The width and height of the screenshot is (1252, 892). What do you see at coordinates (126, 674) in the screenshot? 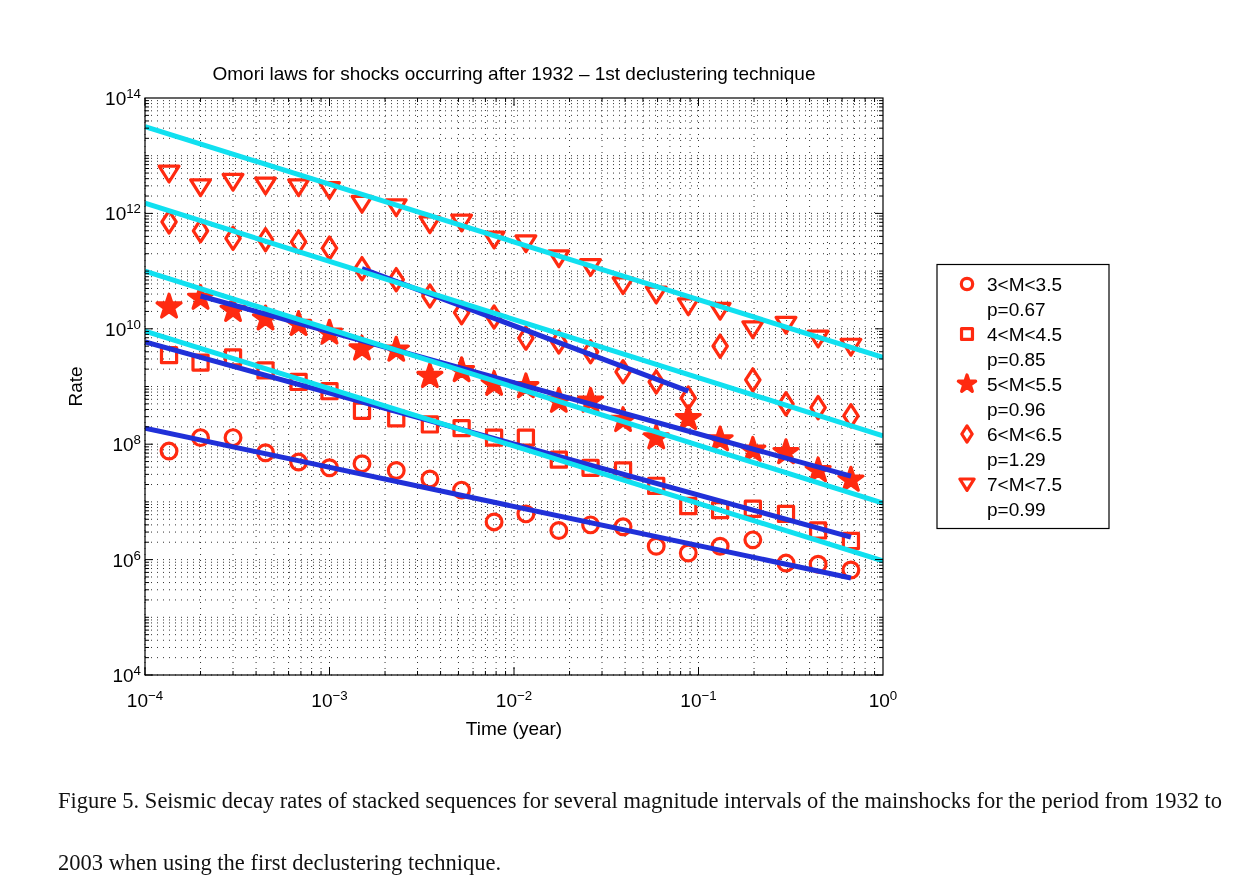
I see `y-tick-label: 10$^{4}$` at bounding box center [126, 674].